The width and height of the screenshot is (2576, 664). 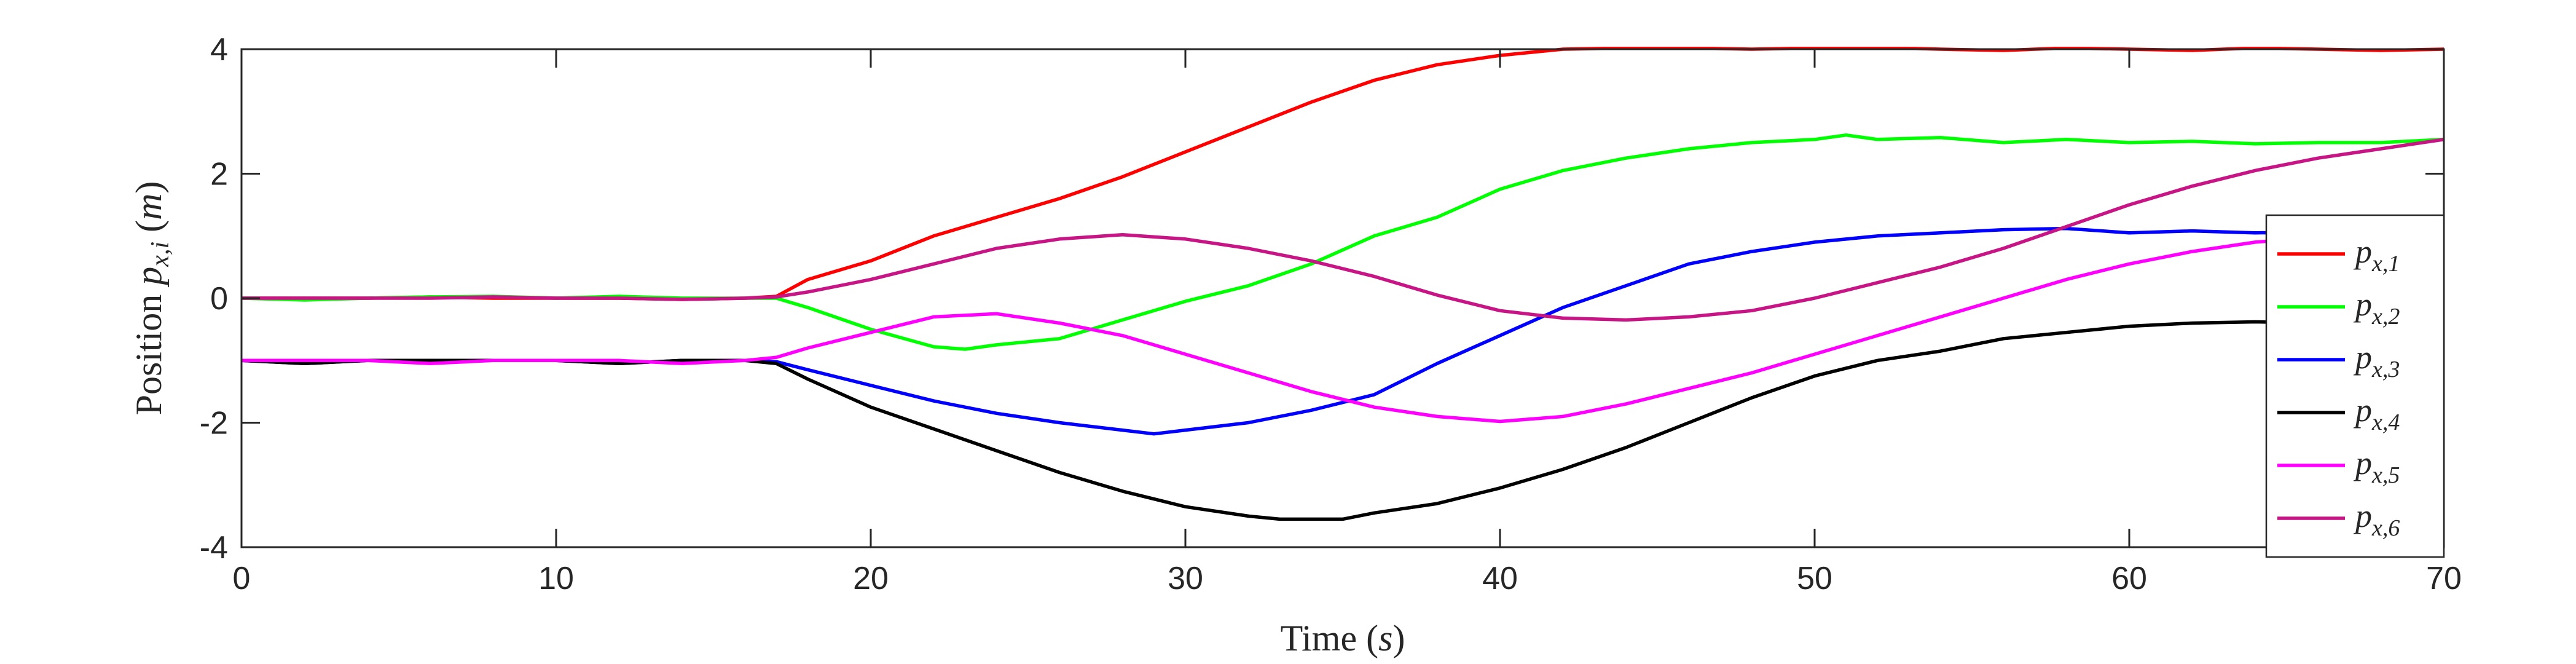 What do you see at coordinates (242, 578) in the screenshot?
I see `x-tick-label: 0` at bounding box center [242, 578].